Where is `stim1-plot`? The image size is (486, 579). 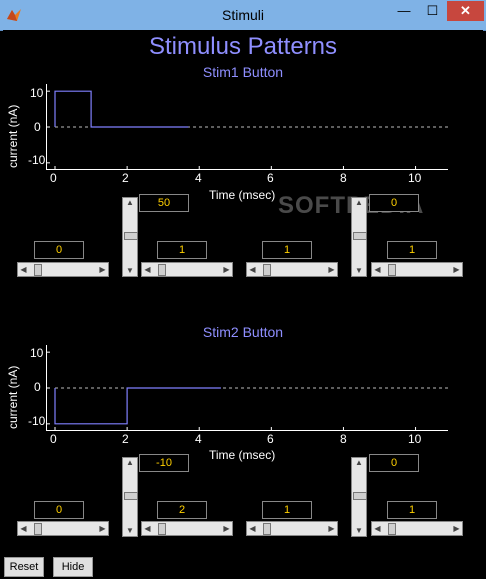 stim1-plot is located at coordinates (247, 127).